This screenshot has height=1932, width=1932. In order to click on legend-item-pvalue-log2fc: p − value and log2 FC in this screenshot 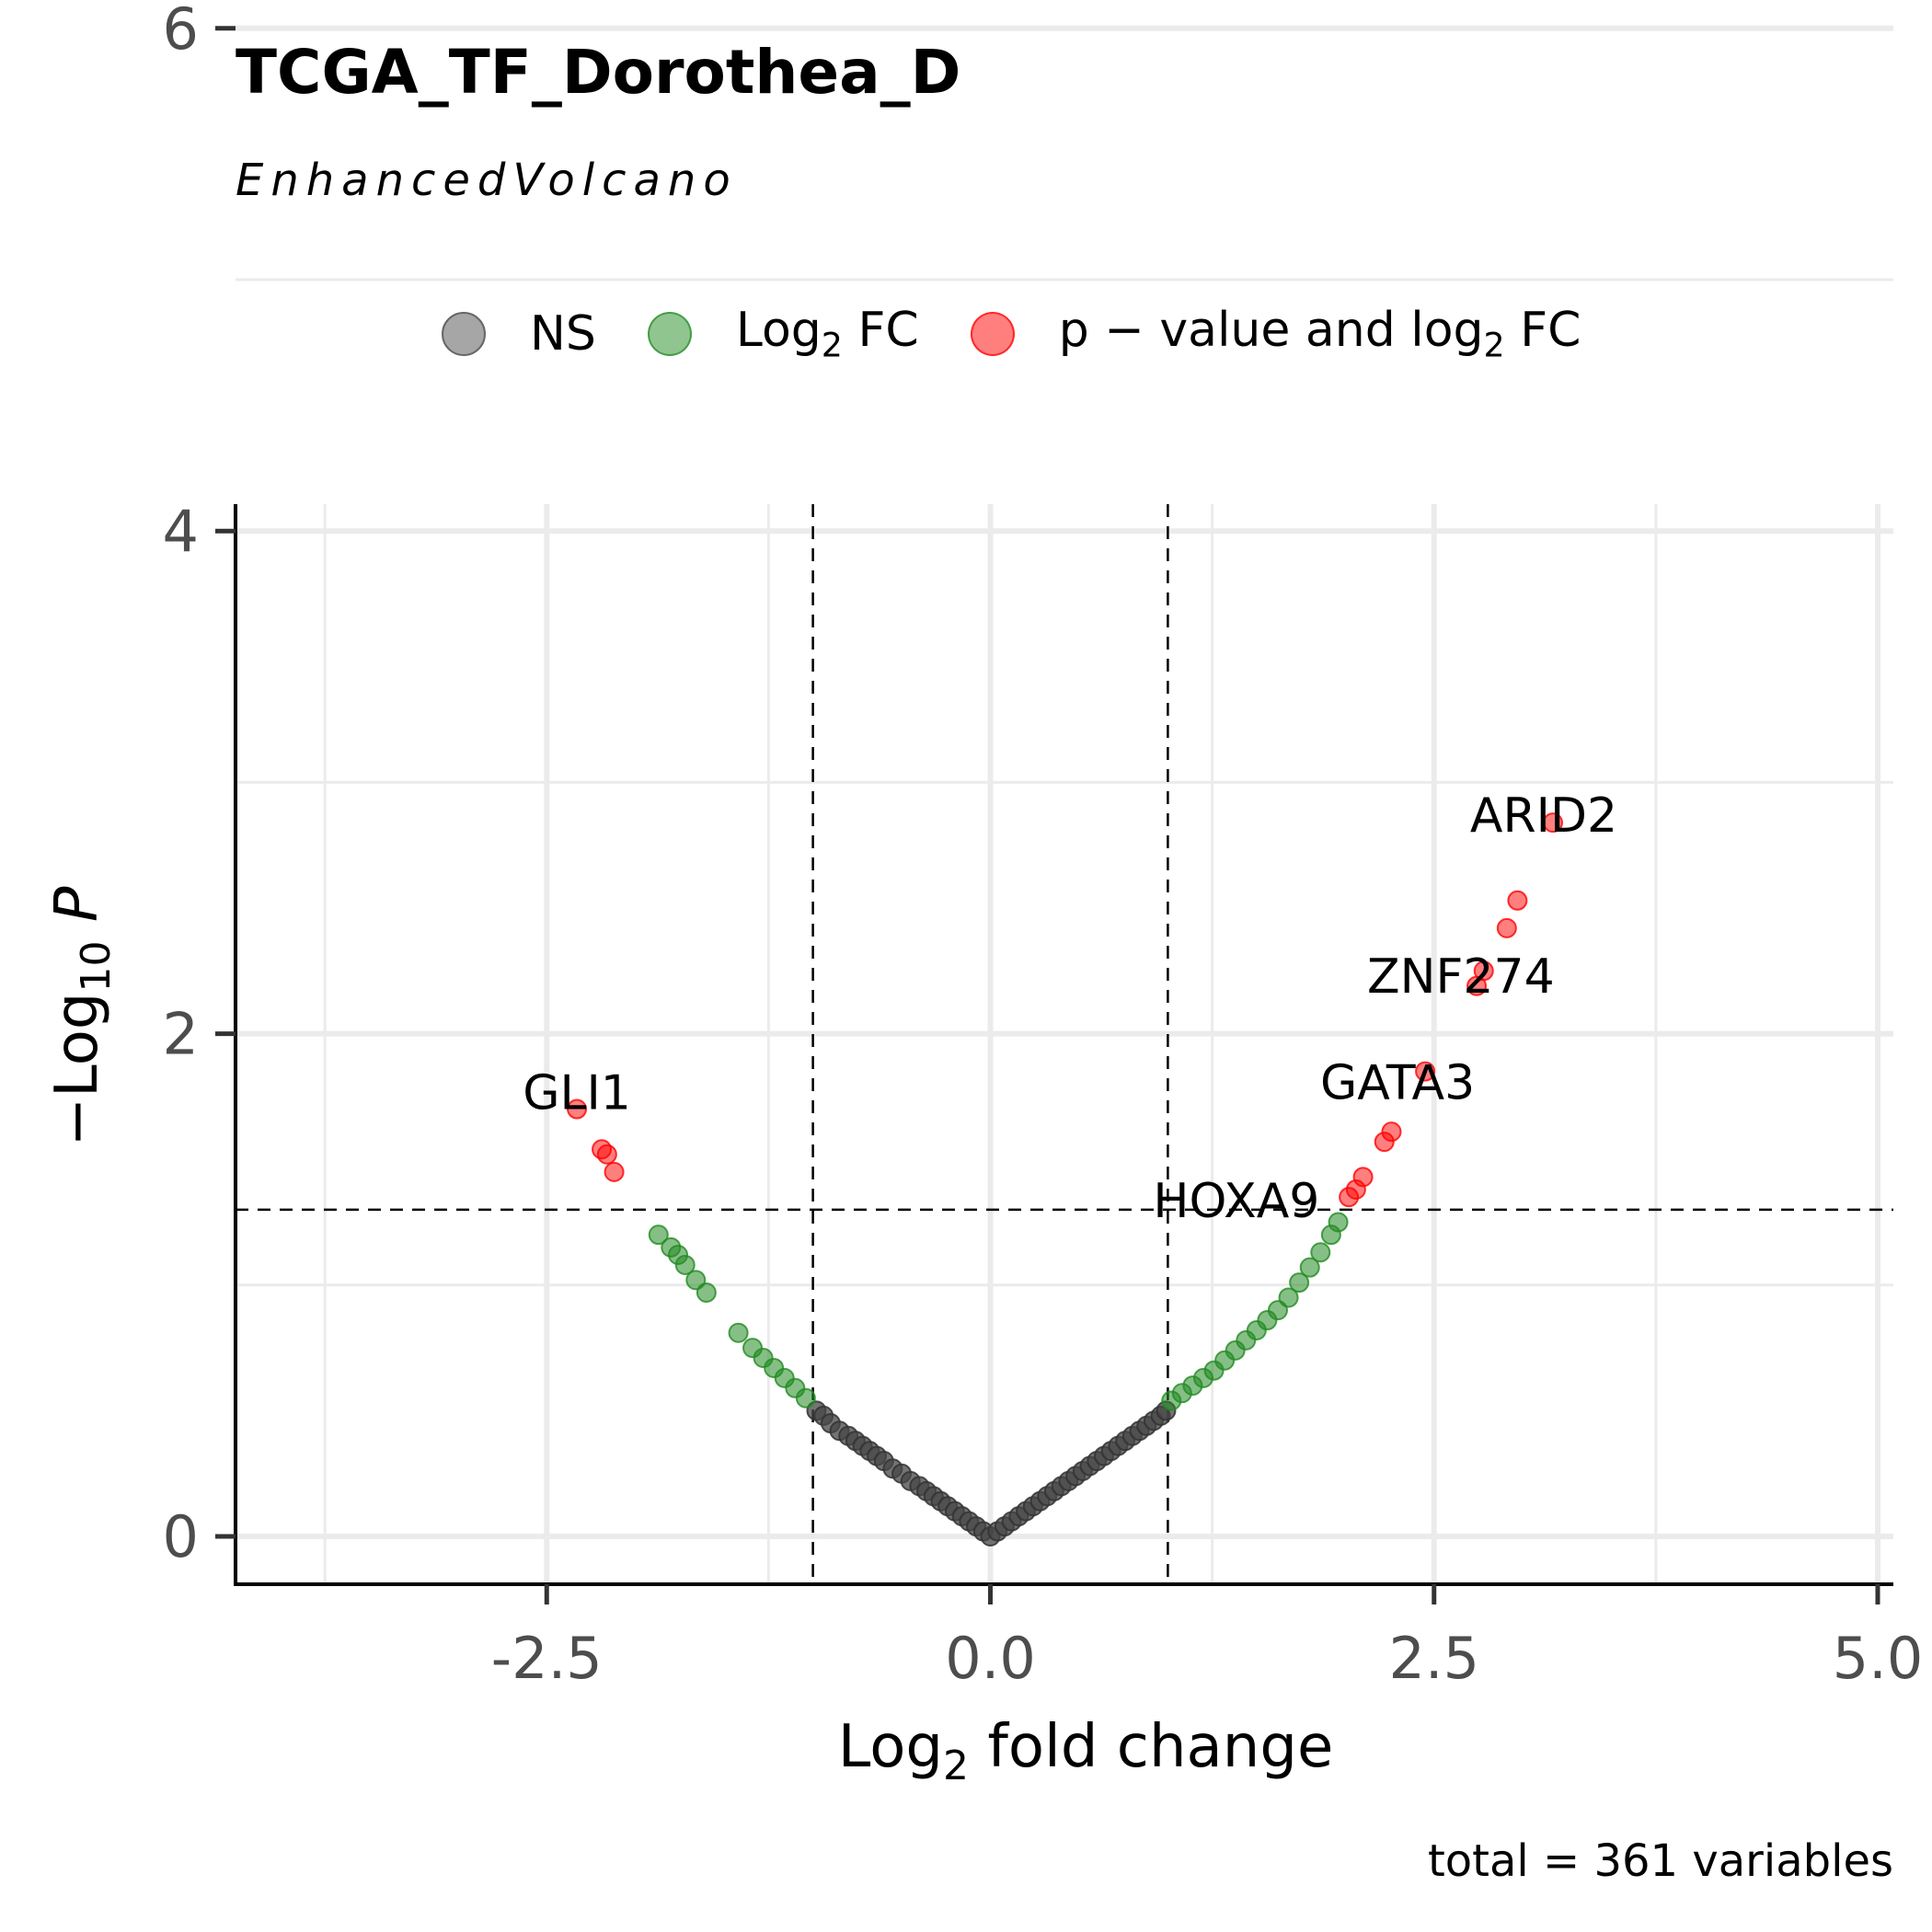, I will do `click(1275, 334)`.